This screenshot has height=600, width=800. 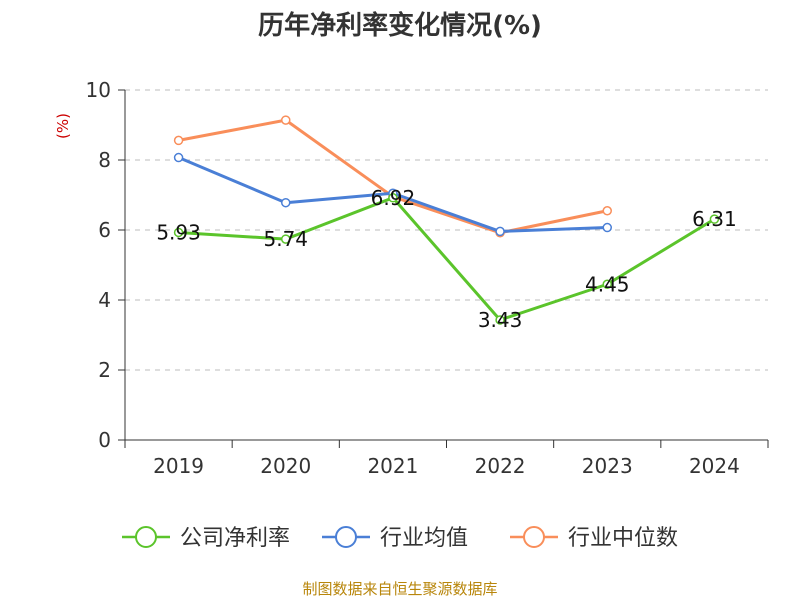 I want to click on data-label: 3.43, so click(x=500, y=320).